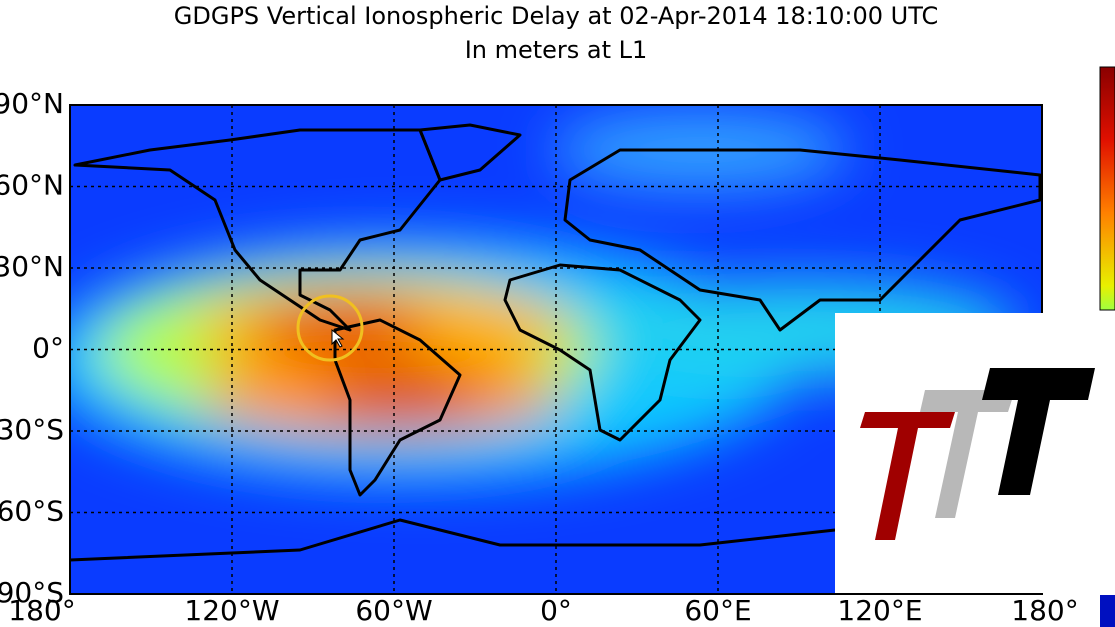 This screenshot has width=1115, height=627. Describe the element at coordinates (32, 511) in the screenshot. I see `lat-label: 60°S` at that location.